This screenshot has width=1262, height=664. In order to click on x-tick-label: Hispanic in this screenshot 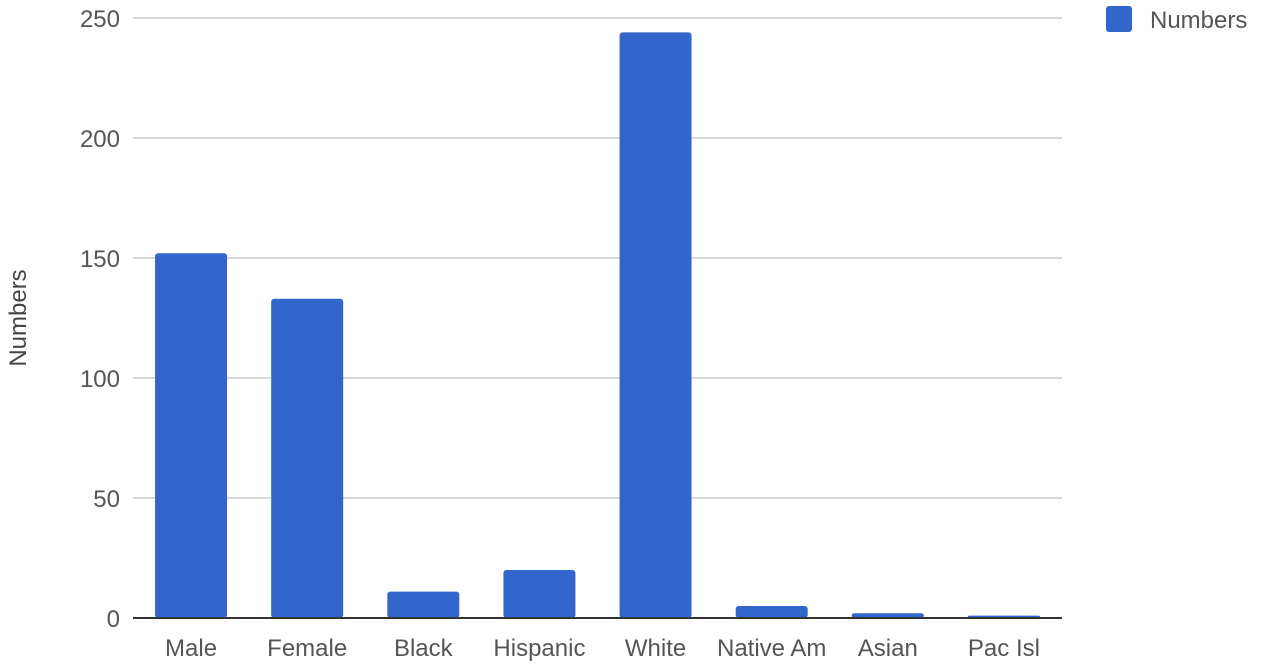, I will do `click(539, 648)`.